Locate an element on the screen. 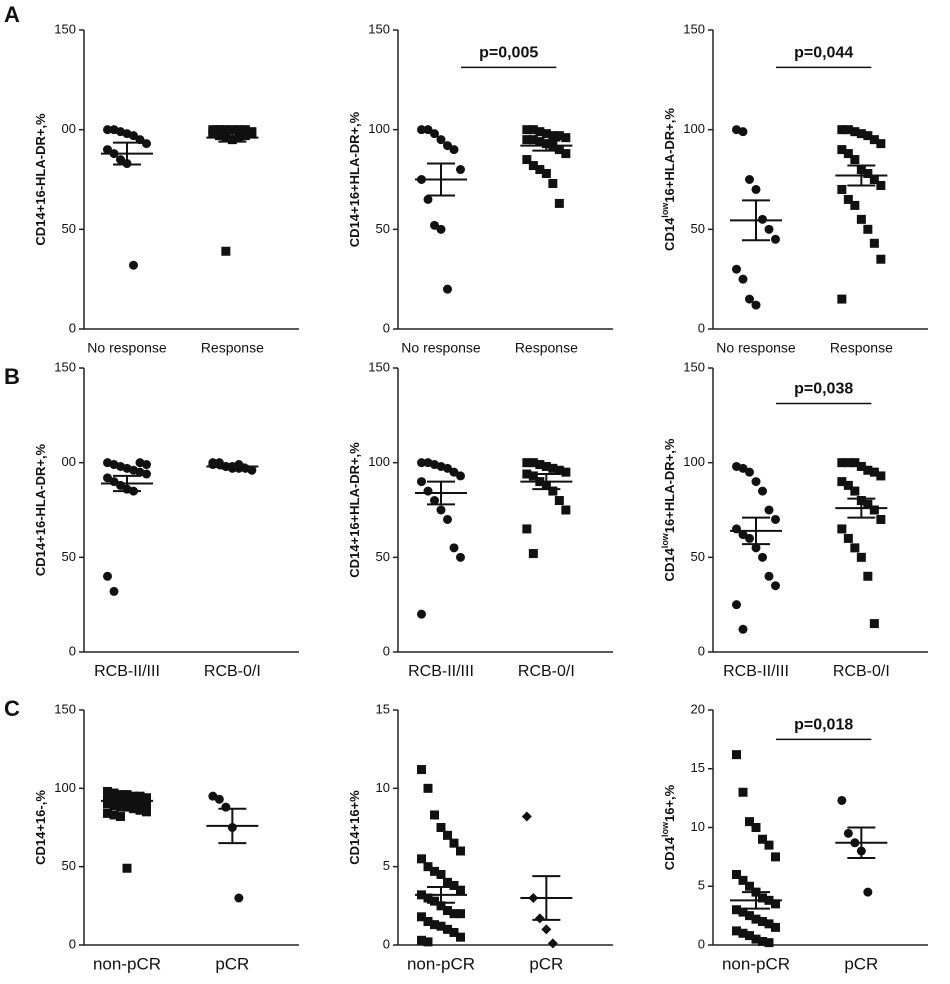 This screenshot has height=984, width=950. x-tick-label: RCB-0/I is located at coordinates (232, 671).